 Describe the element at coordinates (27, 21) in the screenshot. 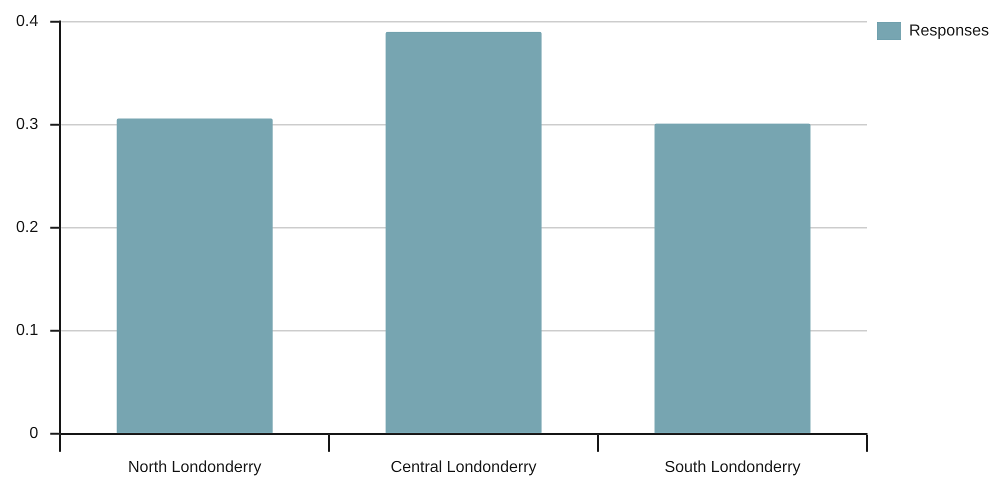

I see `y-tick-label: 0.4` at that location.